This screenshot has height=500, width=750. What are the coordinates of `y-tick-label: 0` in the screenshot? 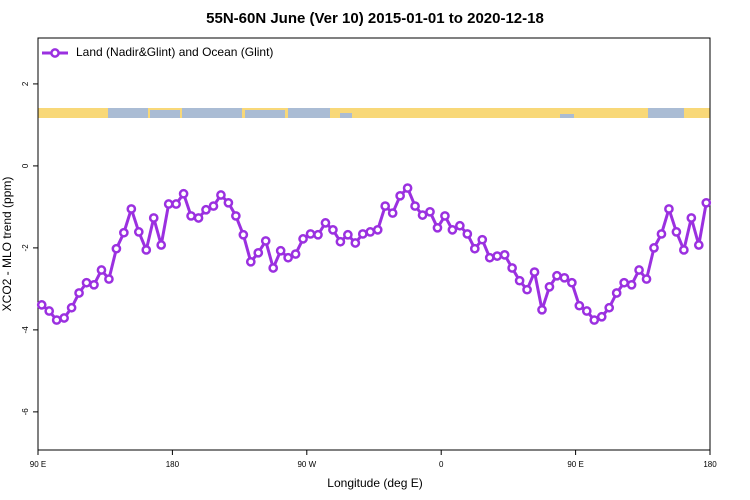 It's located at (25, 165).